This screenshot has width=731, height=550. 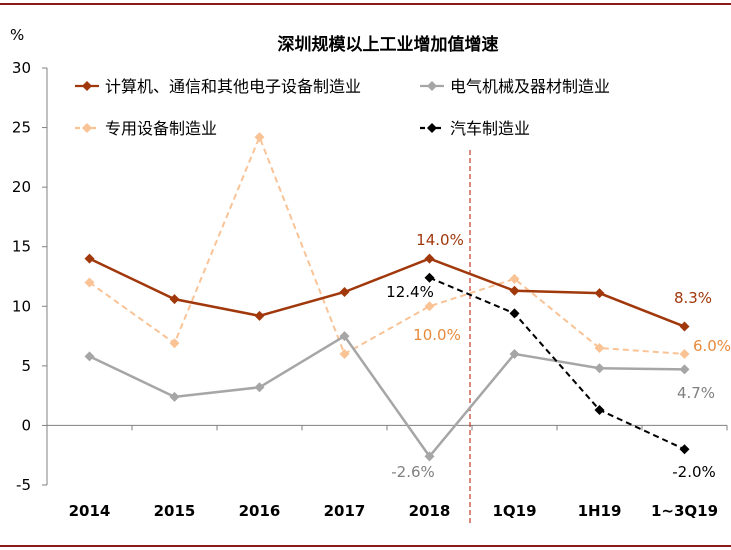 I want to click on data-label: 6.0%, so click(x=712, y=346).